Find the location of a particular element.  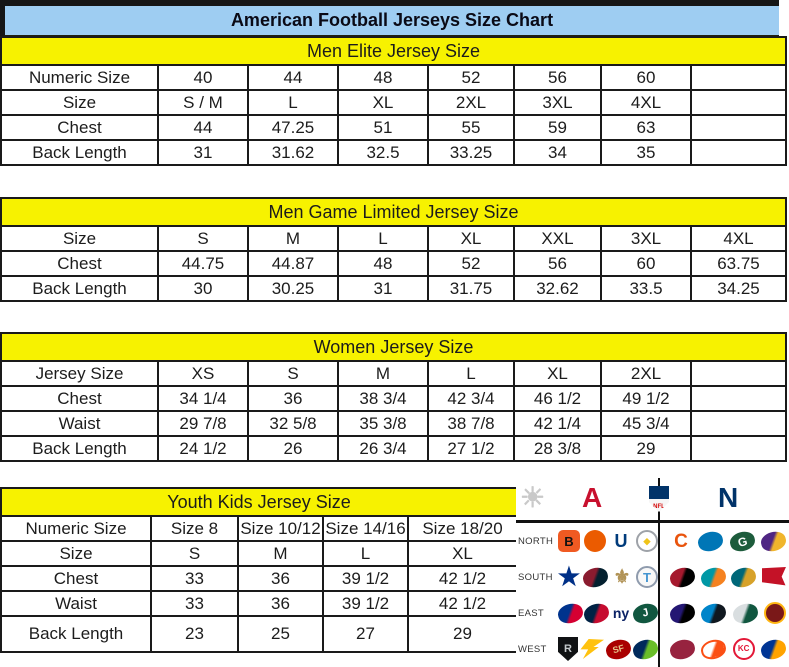

table-row: Chest 44.75 44.87 48 52 56 60 63.75 is located at coordinates (393, 263).